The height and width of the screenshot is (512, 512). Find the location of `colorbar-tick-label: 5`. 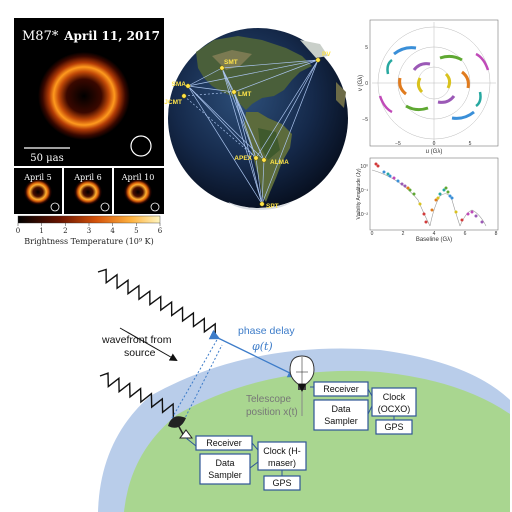

colorbar-tick-label: 5 is located at coordinates (136, 231).